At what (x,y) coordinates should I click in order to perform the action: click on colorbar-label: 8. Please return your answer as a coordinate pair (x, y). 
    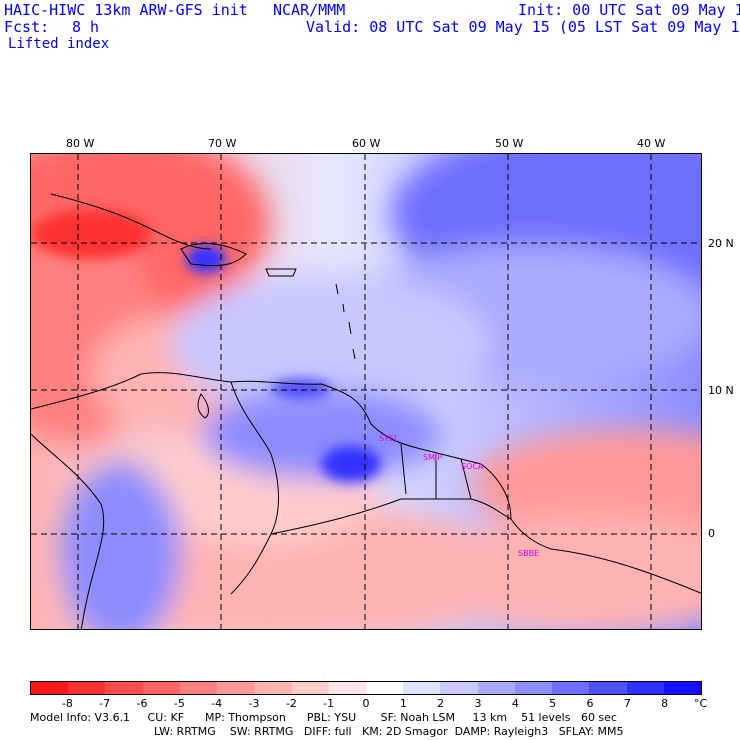
    Looking at the image, I should click on (665, 703).